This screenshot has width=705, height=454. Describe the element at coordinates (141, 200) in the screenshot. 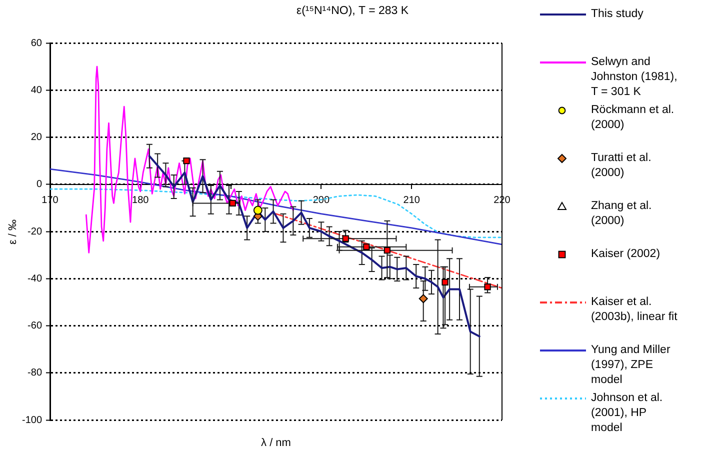

I see `x-tick-label: 180` at that location.